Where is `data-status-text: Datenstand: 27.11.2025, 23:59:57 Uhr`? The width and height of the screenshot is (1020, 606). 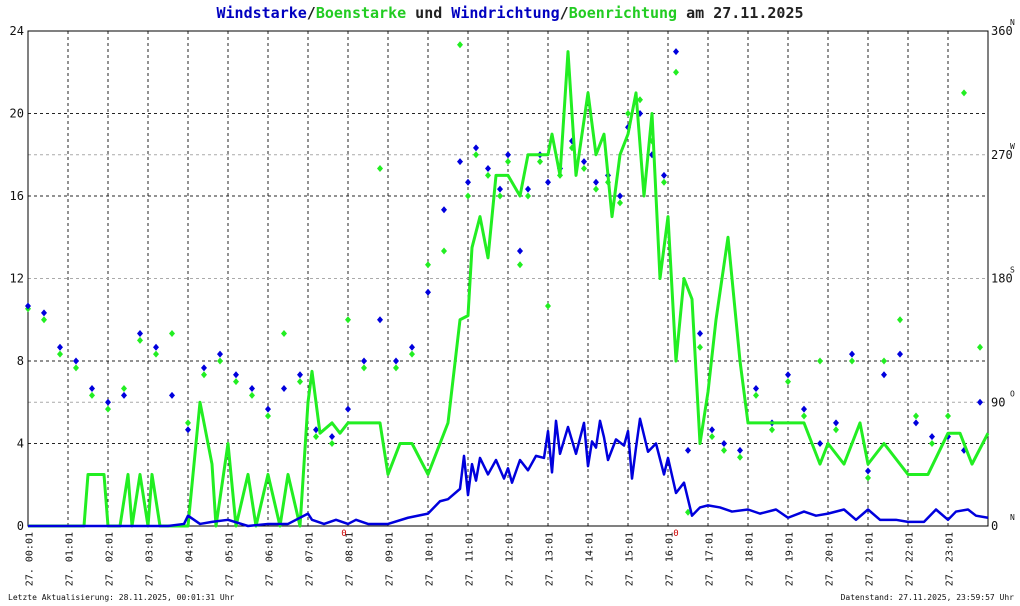 data-status-text: Datenstand: 27.11.2025, 23:59:57 Uhr is located at coordinates (927, 597).